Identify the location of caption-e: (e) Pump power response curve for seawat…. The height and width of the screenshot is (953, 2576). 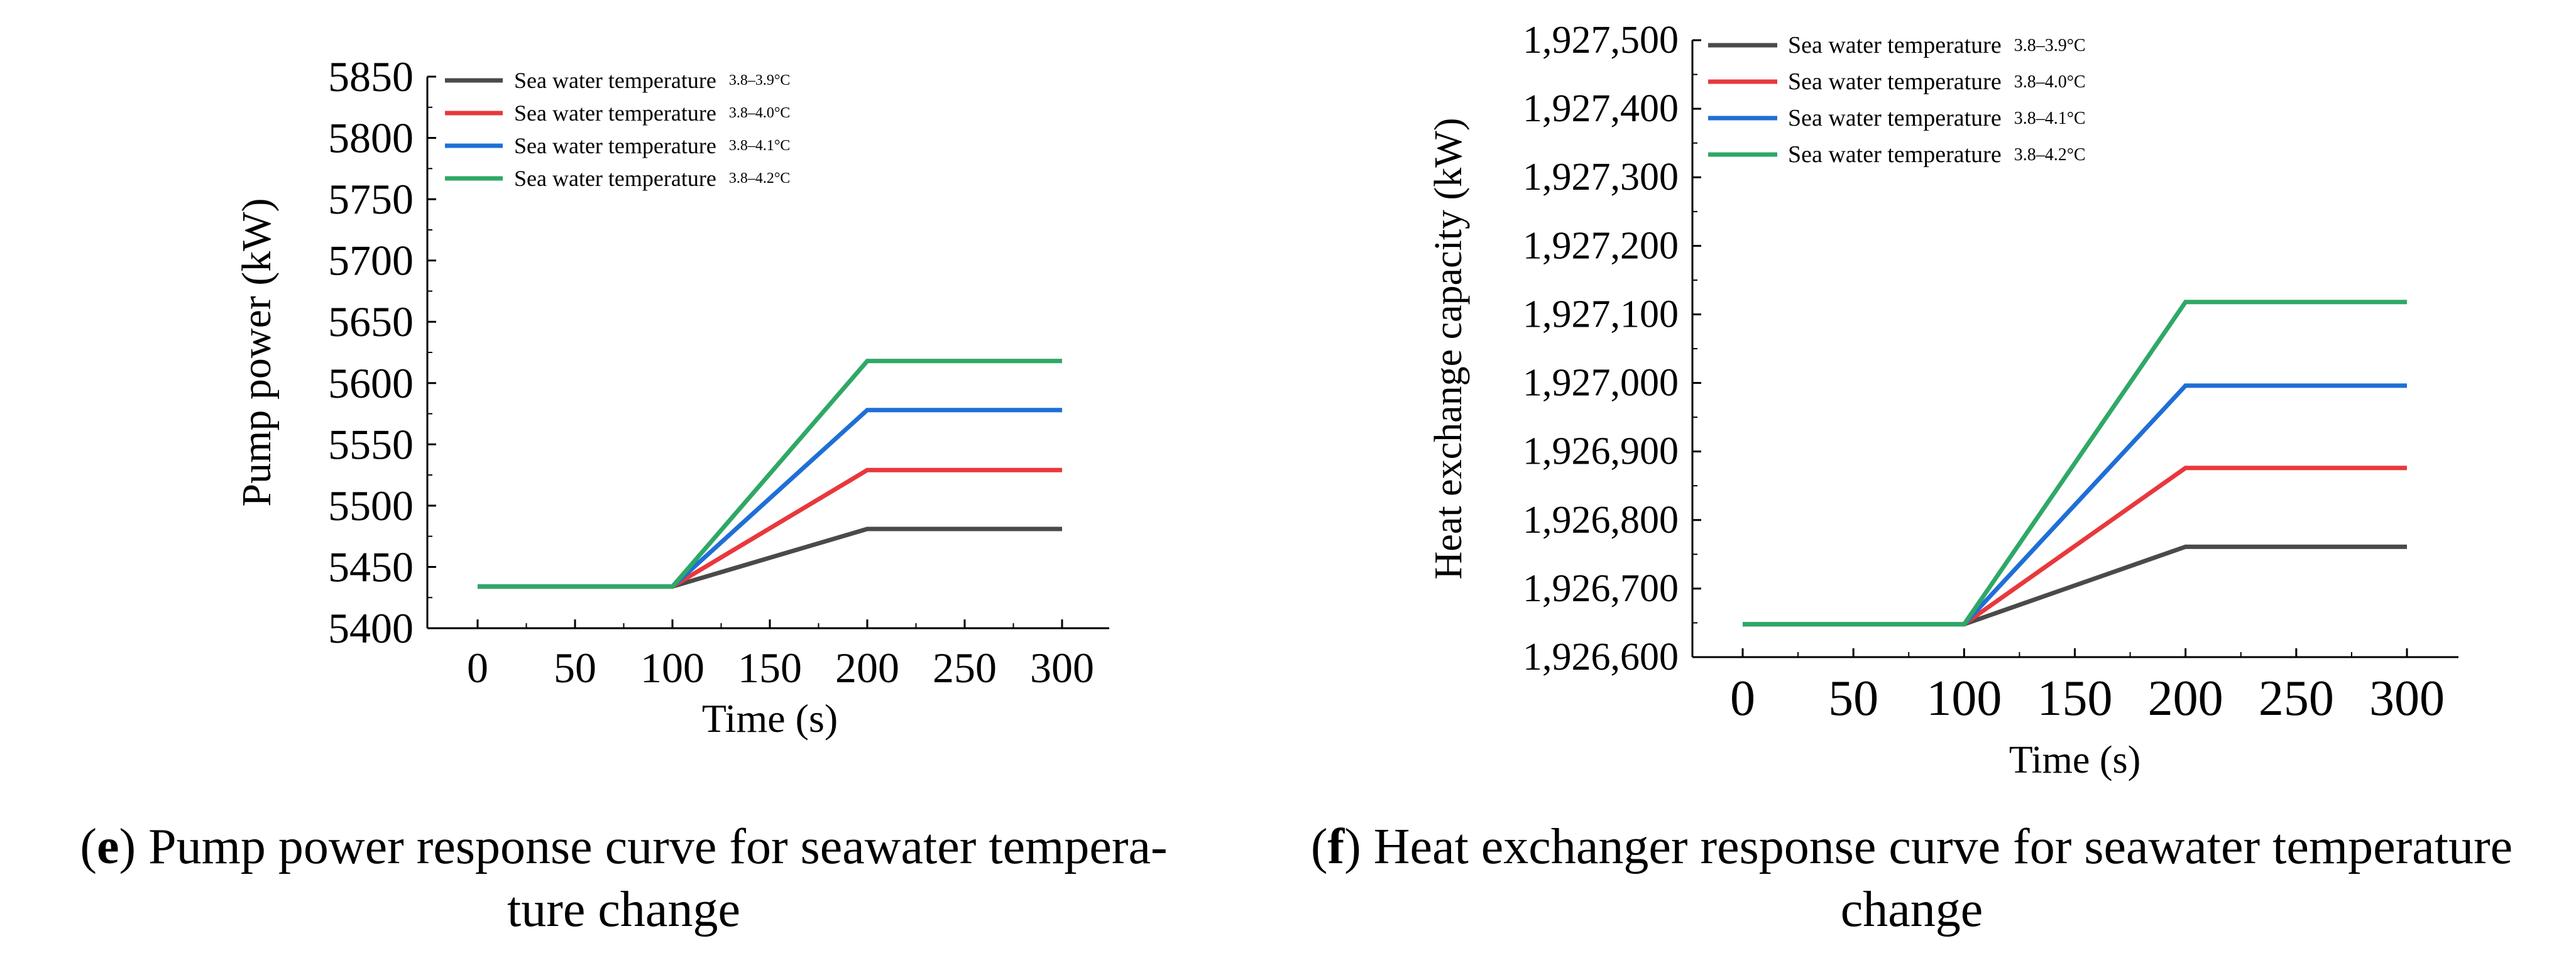
(623, 878).